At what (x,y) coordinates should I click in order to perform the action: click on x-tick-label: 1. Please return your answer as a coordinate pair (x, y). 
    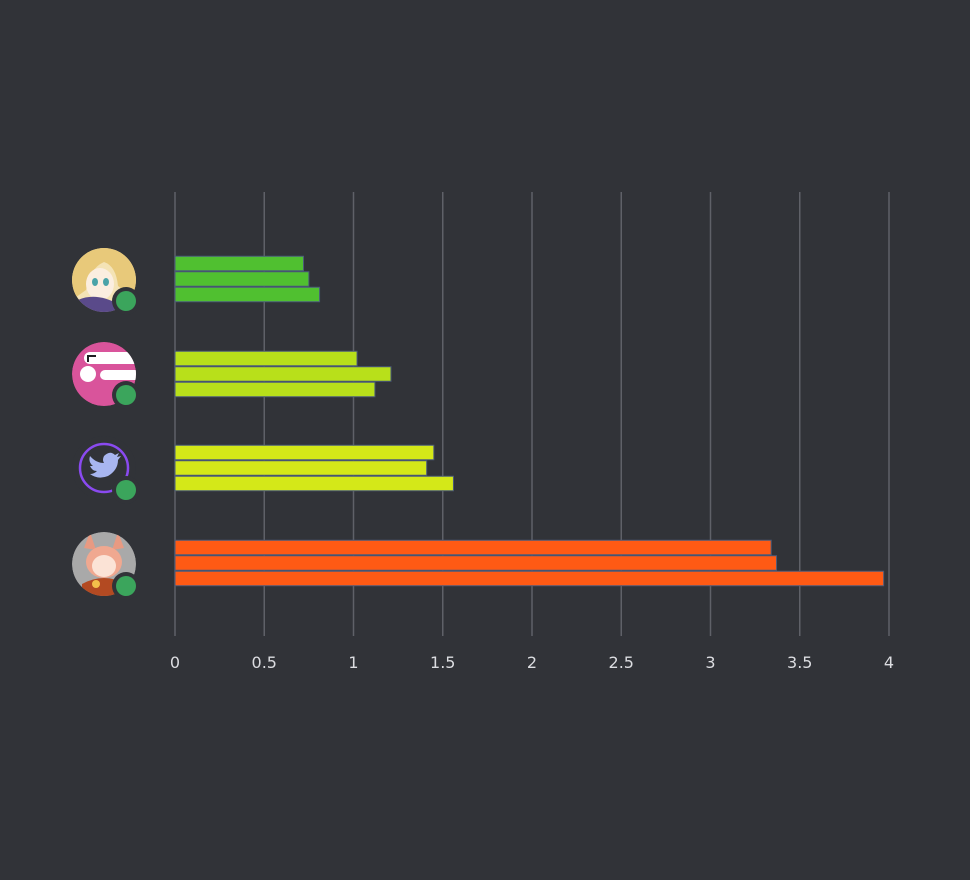
    Looking at the image, I should click on (353, 662).